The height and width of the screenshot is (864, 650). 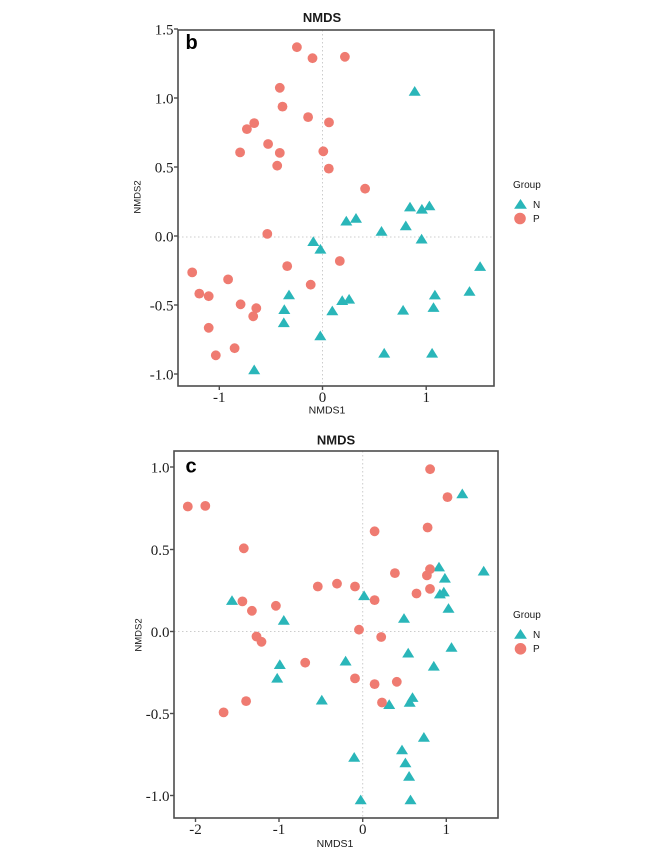 I want to click on svg-text: c, so click(x=191, y=467).